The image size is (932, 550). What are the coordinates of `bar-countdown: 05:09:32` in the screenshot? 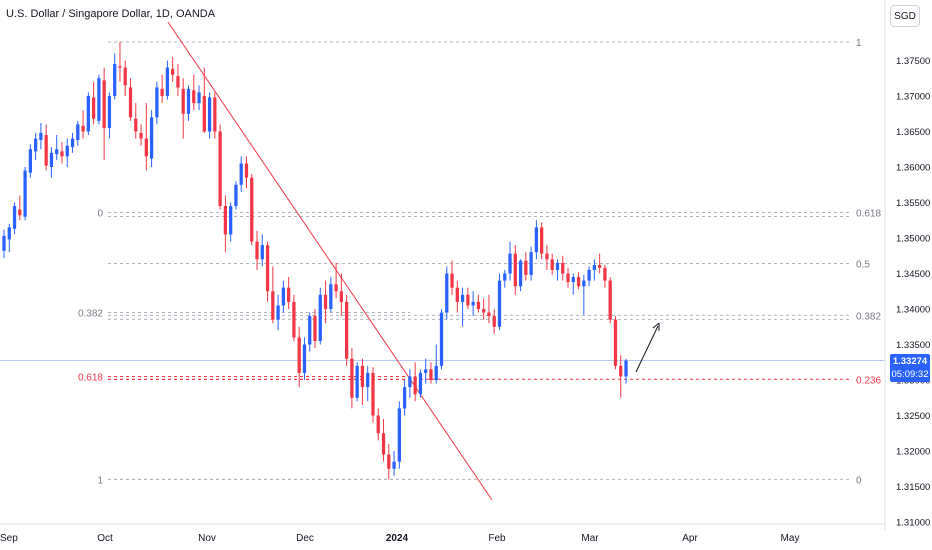 It's located at (910, 374).